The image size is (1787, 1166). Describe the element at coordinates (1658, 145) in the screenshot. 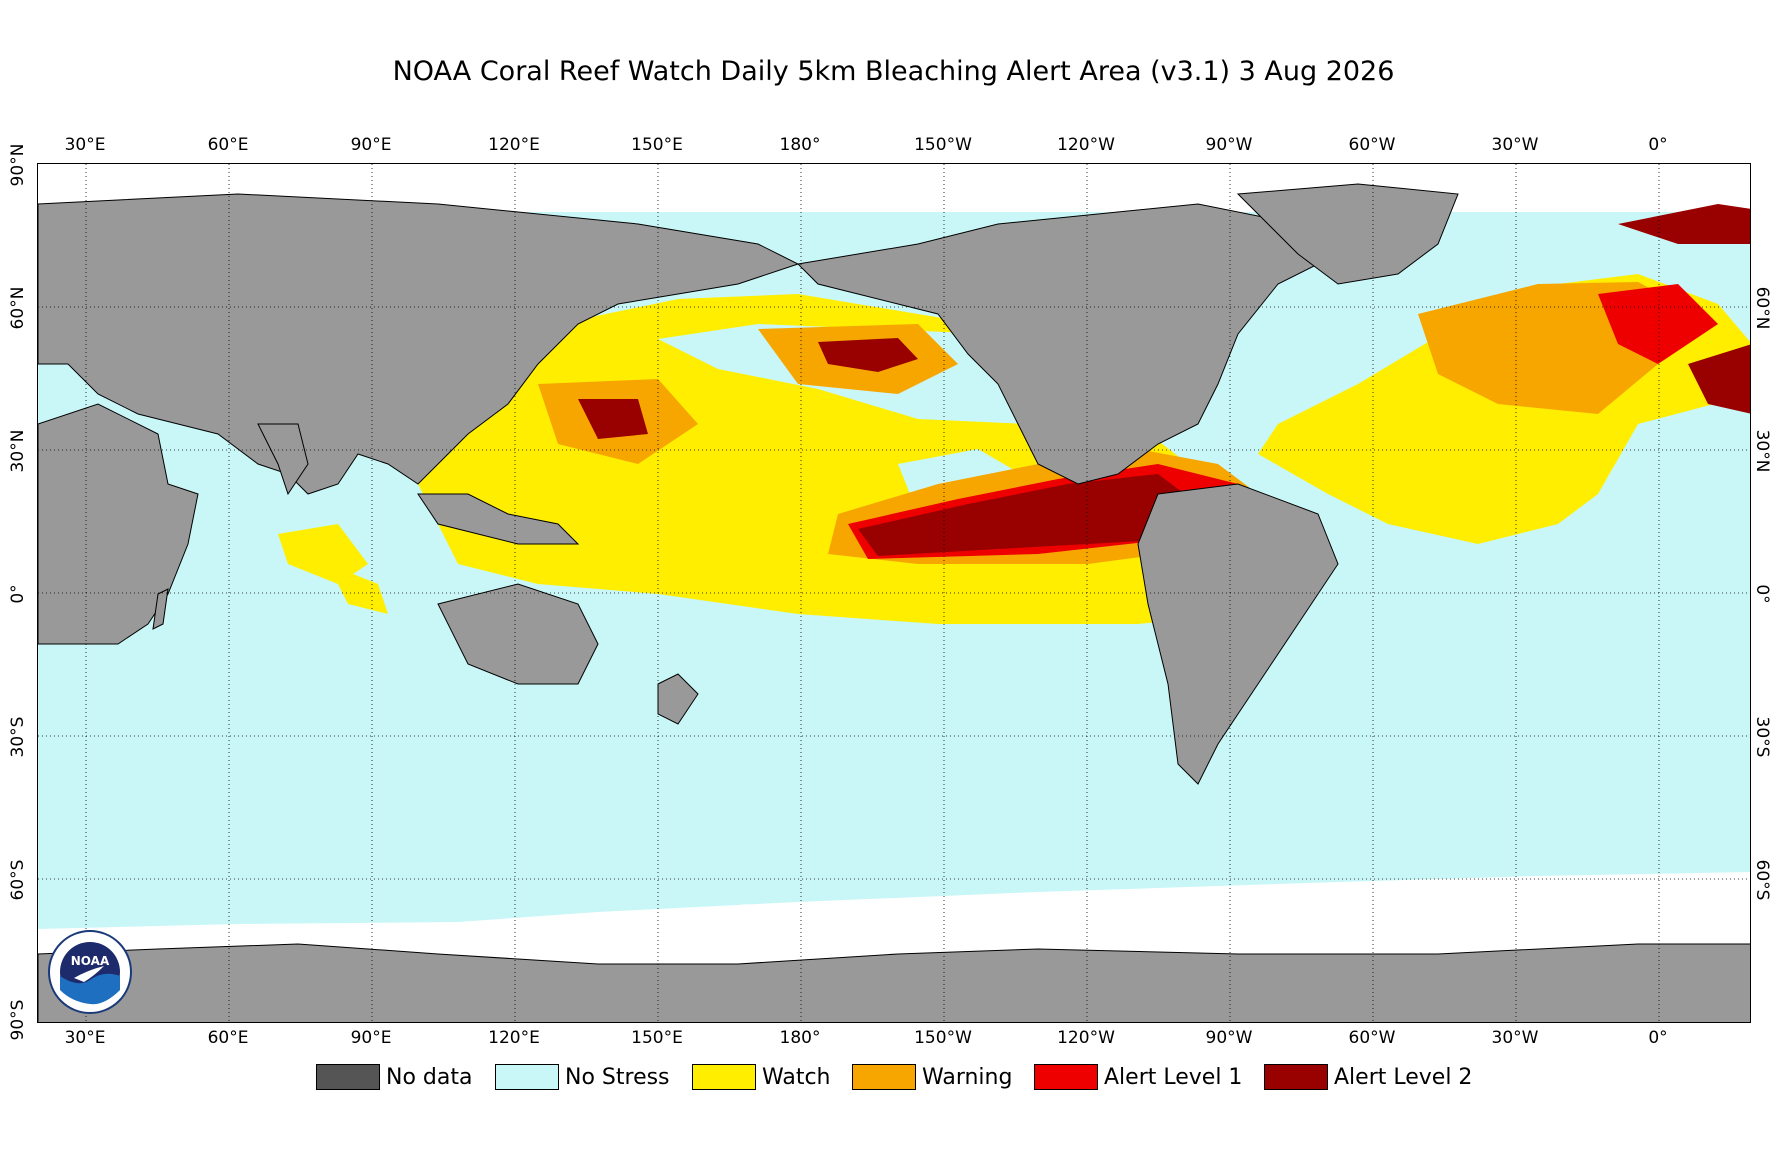

I see `lon-tick-top: 0°` at that location.